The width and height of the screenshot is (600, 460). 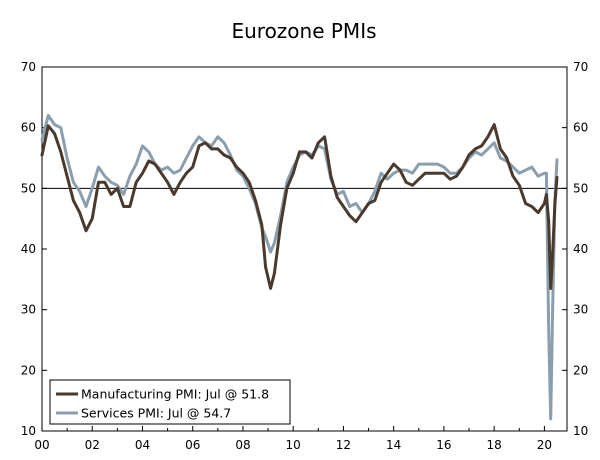 What do you see at coordinates (343, 445) in the screenshot?
I see `x-tick-label: 12` at bounding box center [343, 445].